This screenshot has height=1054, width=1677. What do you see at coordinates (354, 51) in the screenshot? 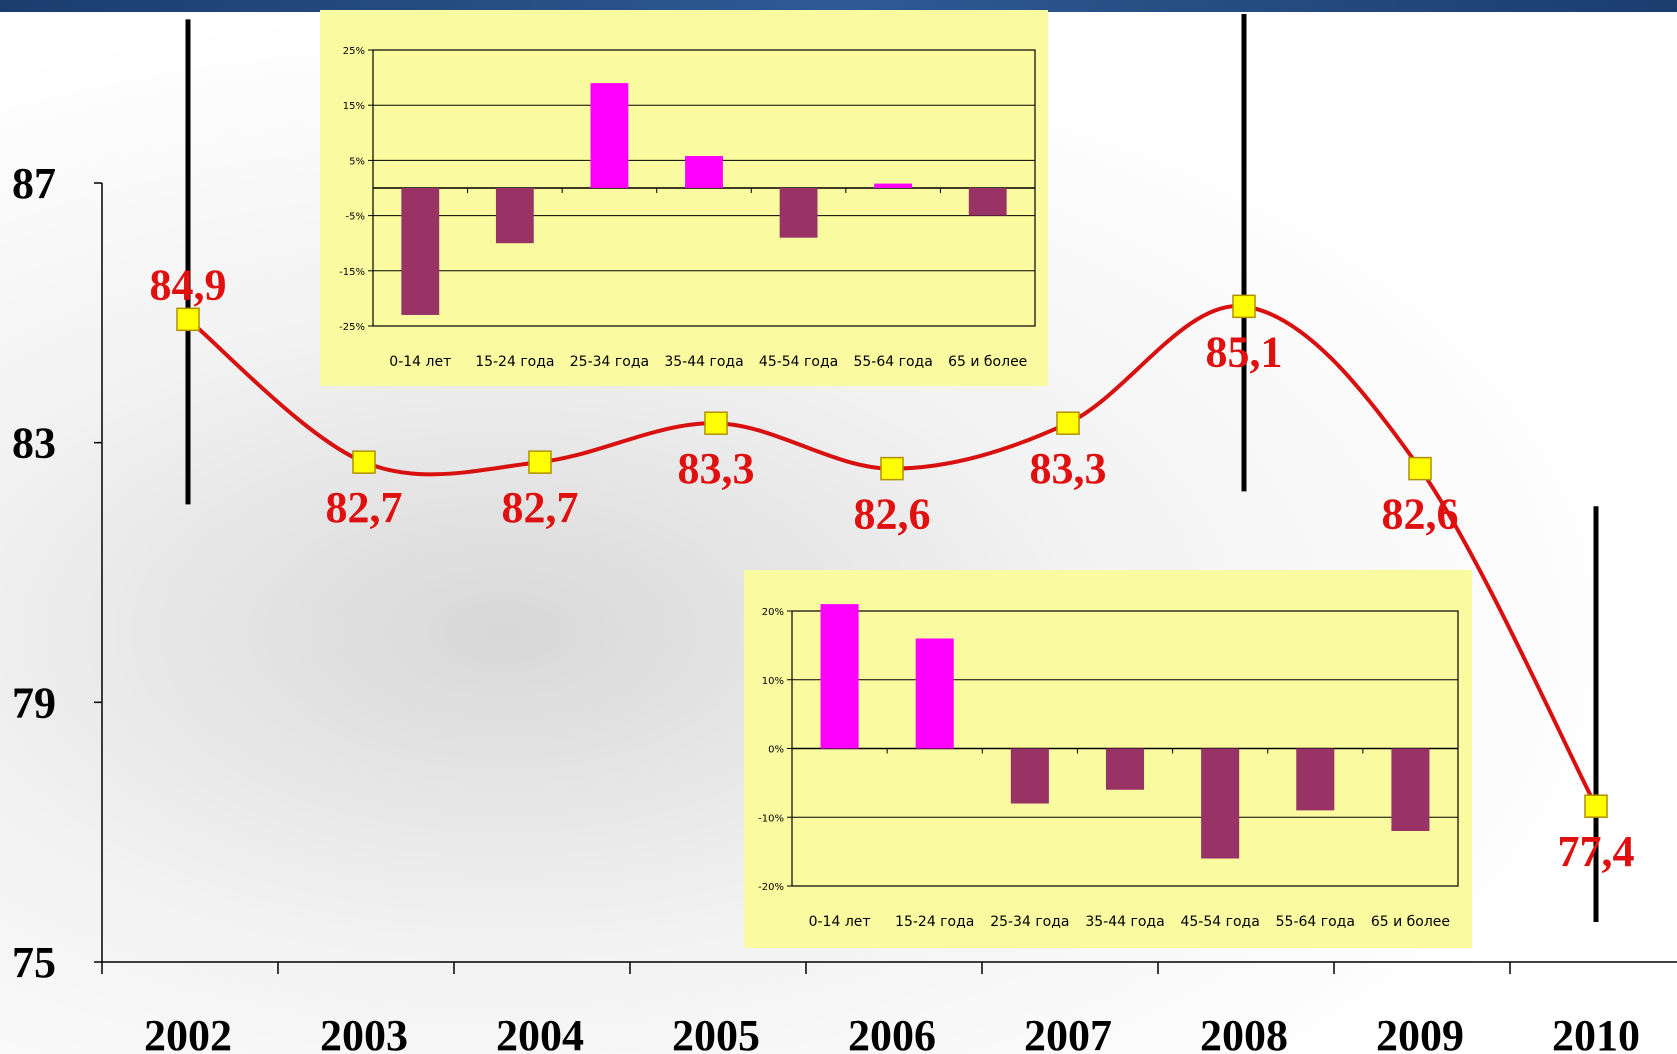
I see `inset-y-tick-label: 25%` at bounding box center [354, 51].